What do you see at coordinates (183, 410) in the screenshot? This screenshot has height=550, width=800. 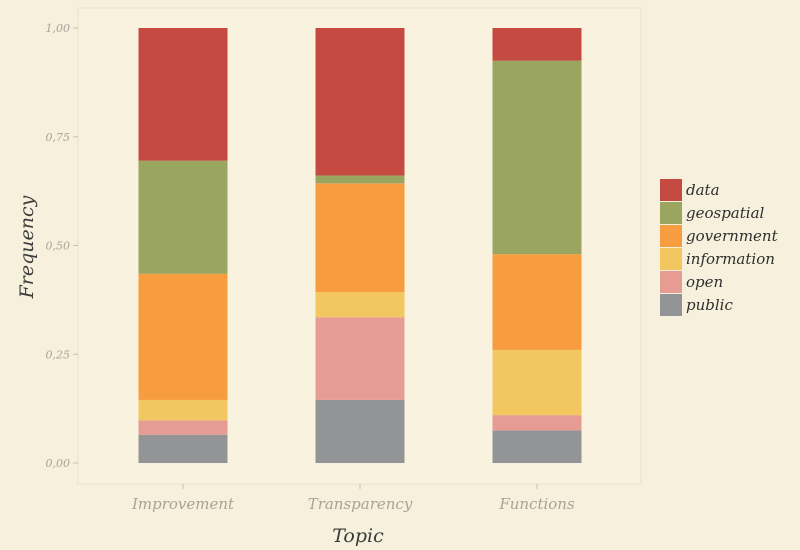 I see `bar-segment-information-improvement` at bounding box center [183, 410].